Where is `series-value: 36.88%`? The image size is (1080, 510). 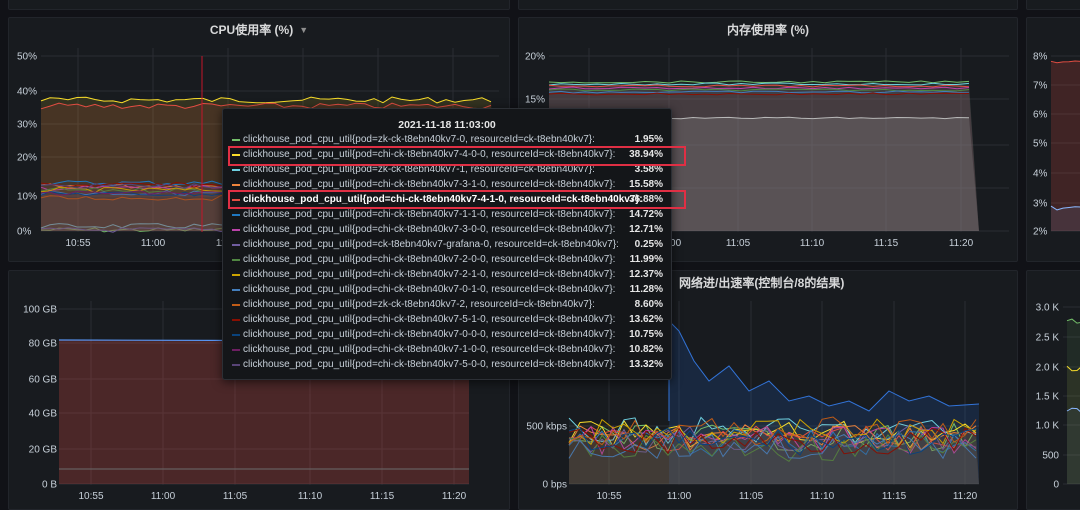
series-value: 36.88% is located at coordinates (646, 199).